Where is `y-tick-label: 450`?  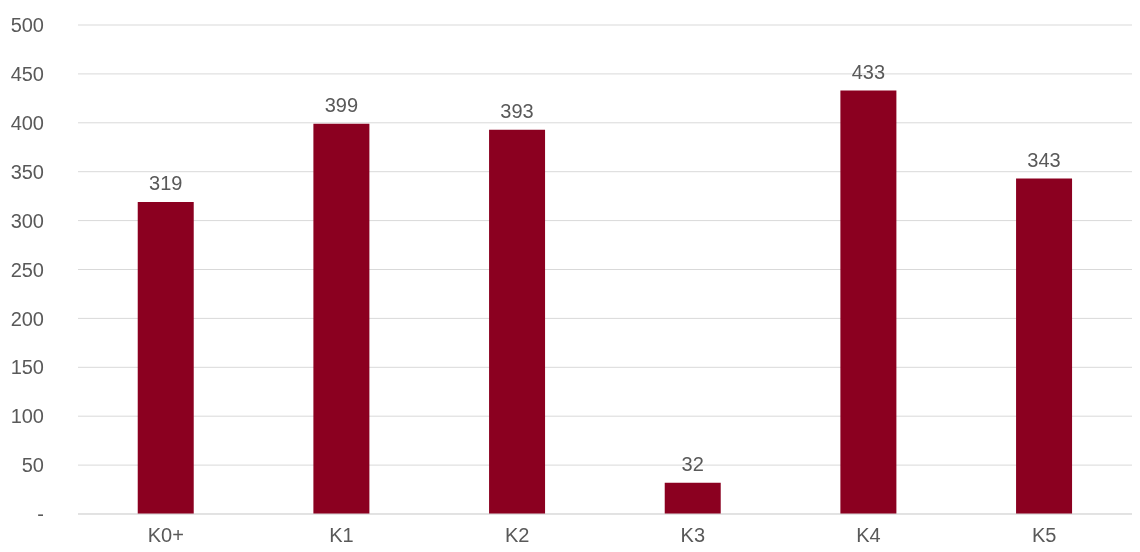 y-tick-label: 450 is located at coordinates (27, 74).